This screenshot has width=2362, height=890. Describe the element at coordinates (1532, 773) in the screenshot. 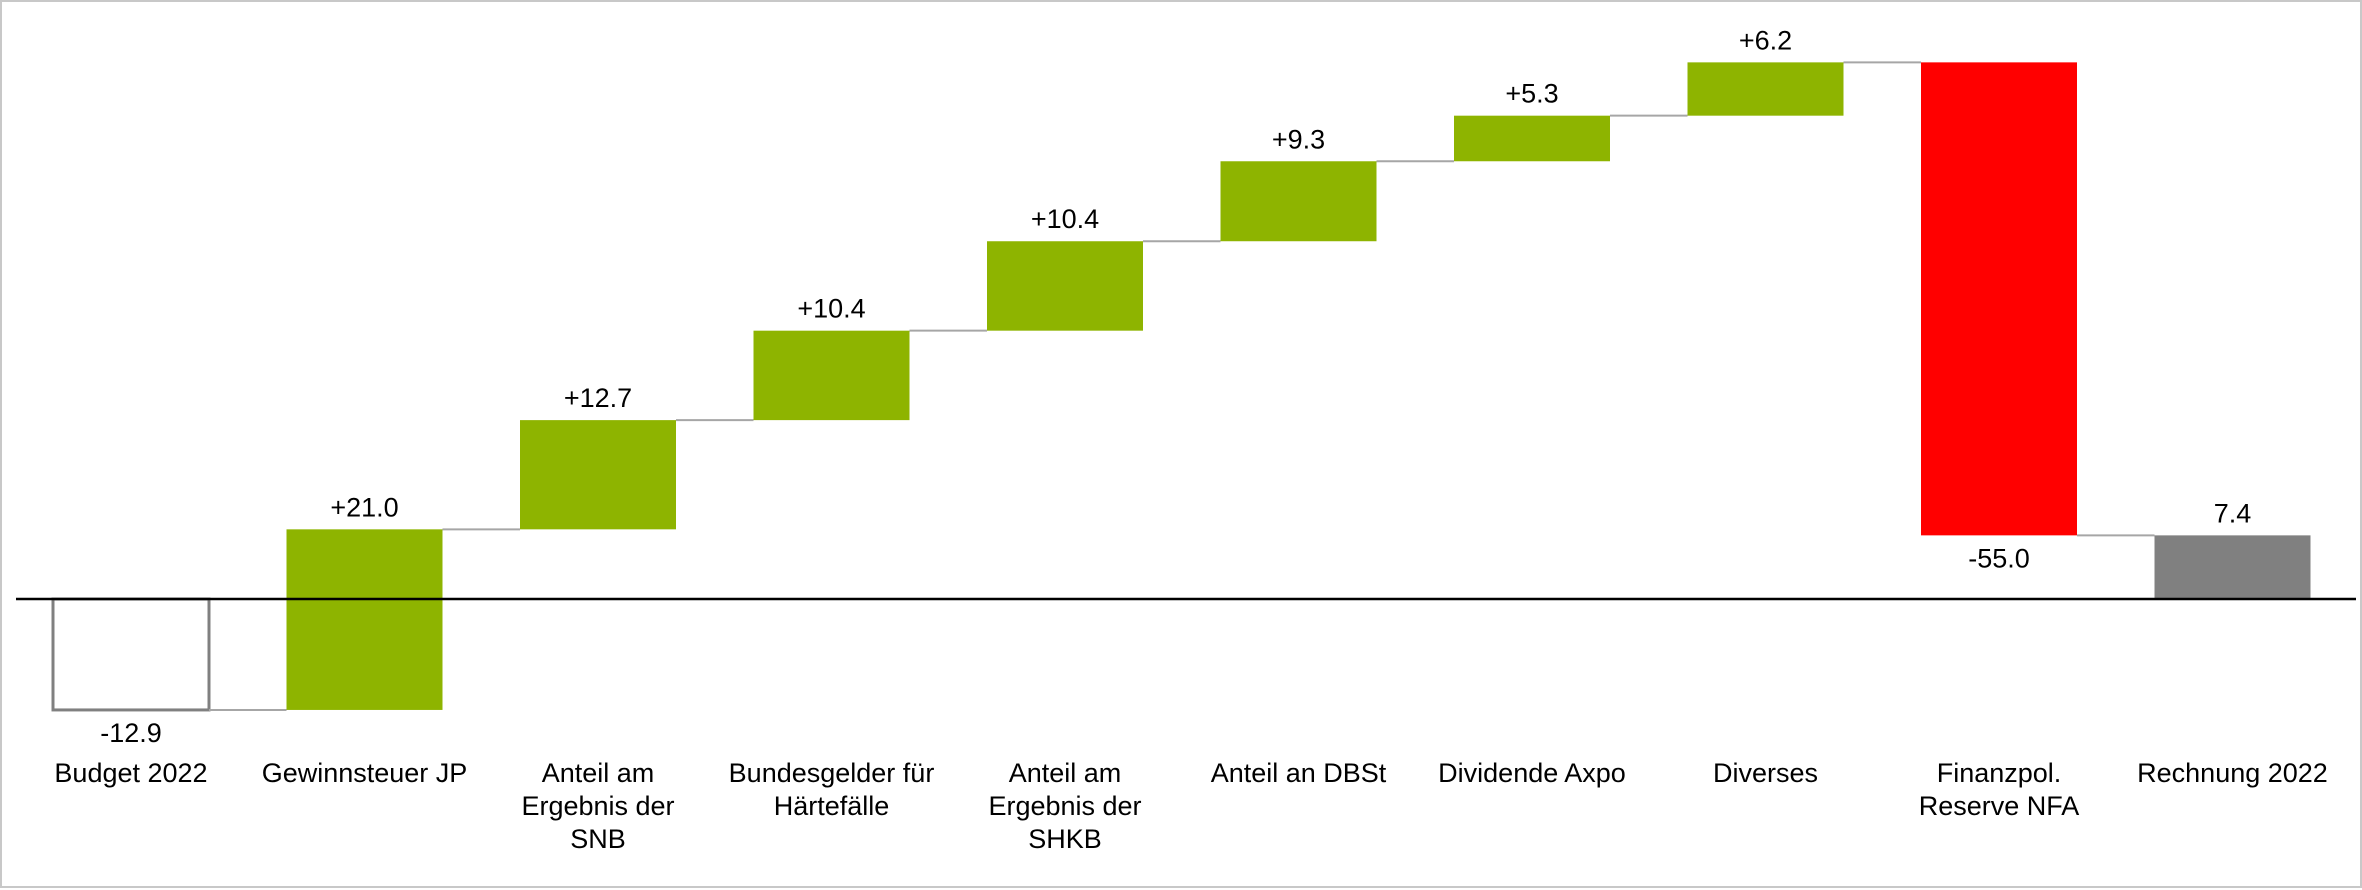

I see `category-label: Dividende Axpo` at that location.